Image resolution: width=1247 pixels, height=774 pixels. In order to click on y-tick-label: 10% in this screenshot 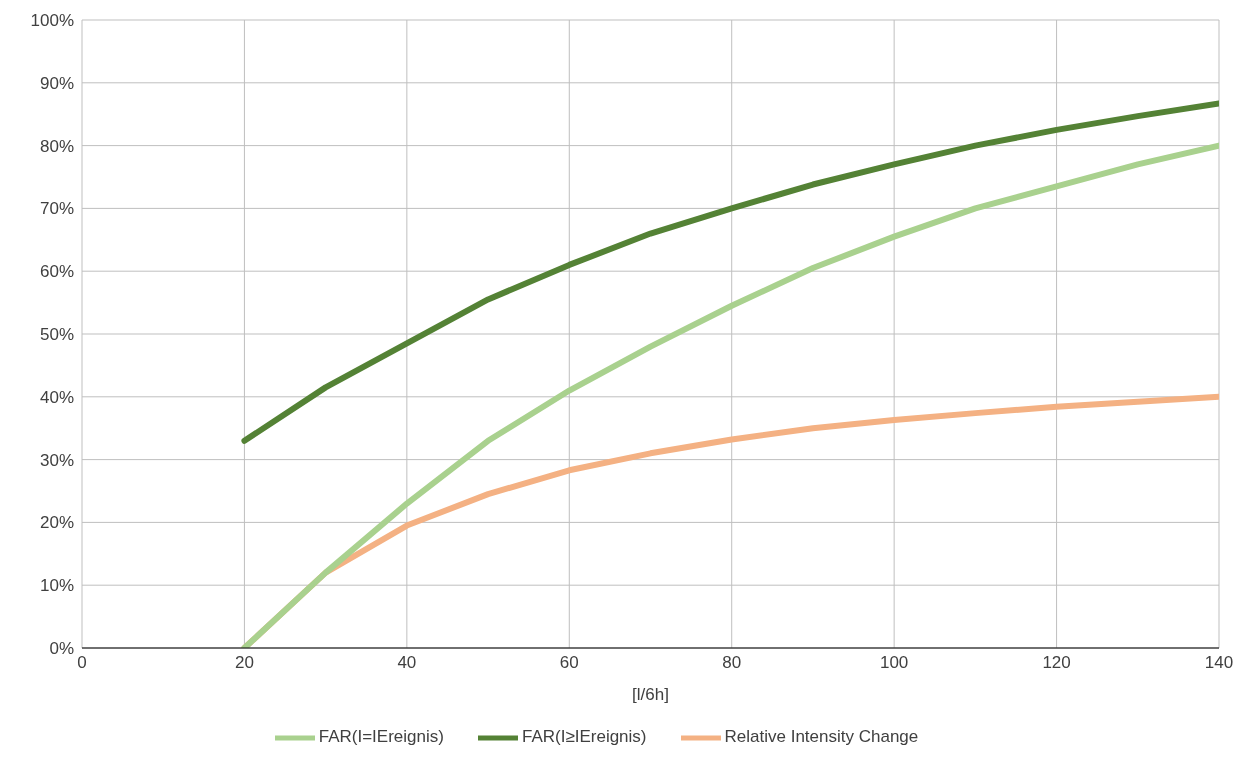, I will do `click(56, 586)`.